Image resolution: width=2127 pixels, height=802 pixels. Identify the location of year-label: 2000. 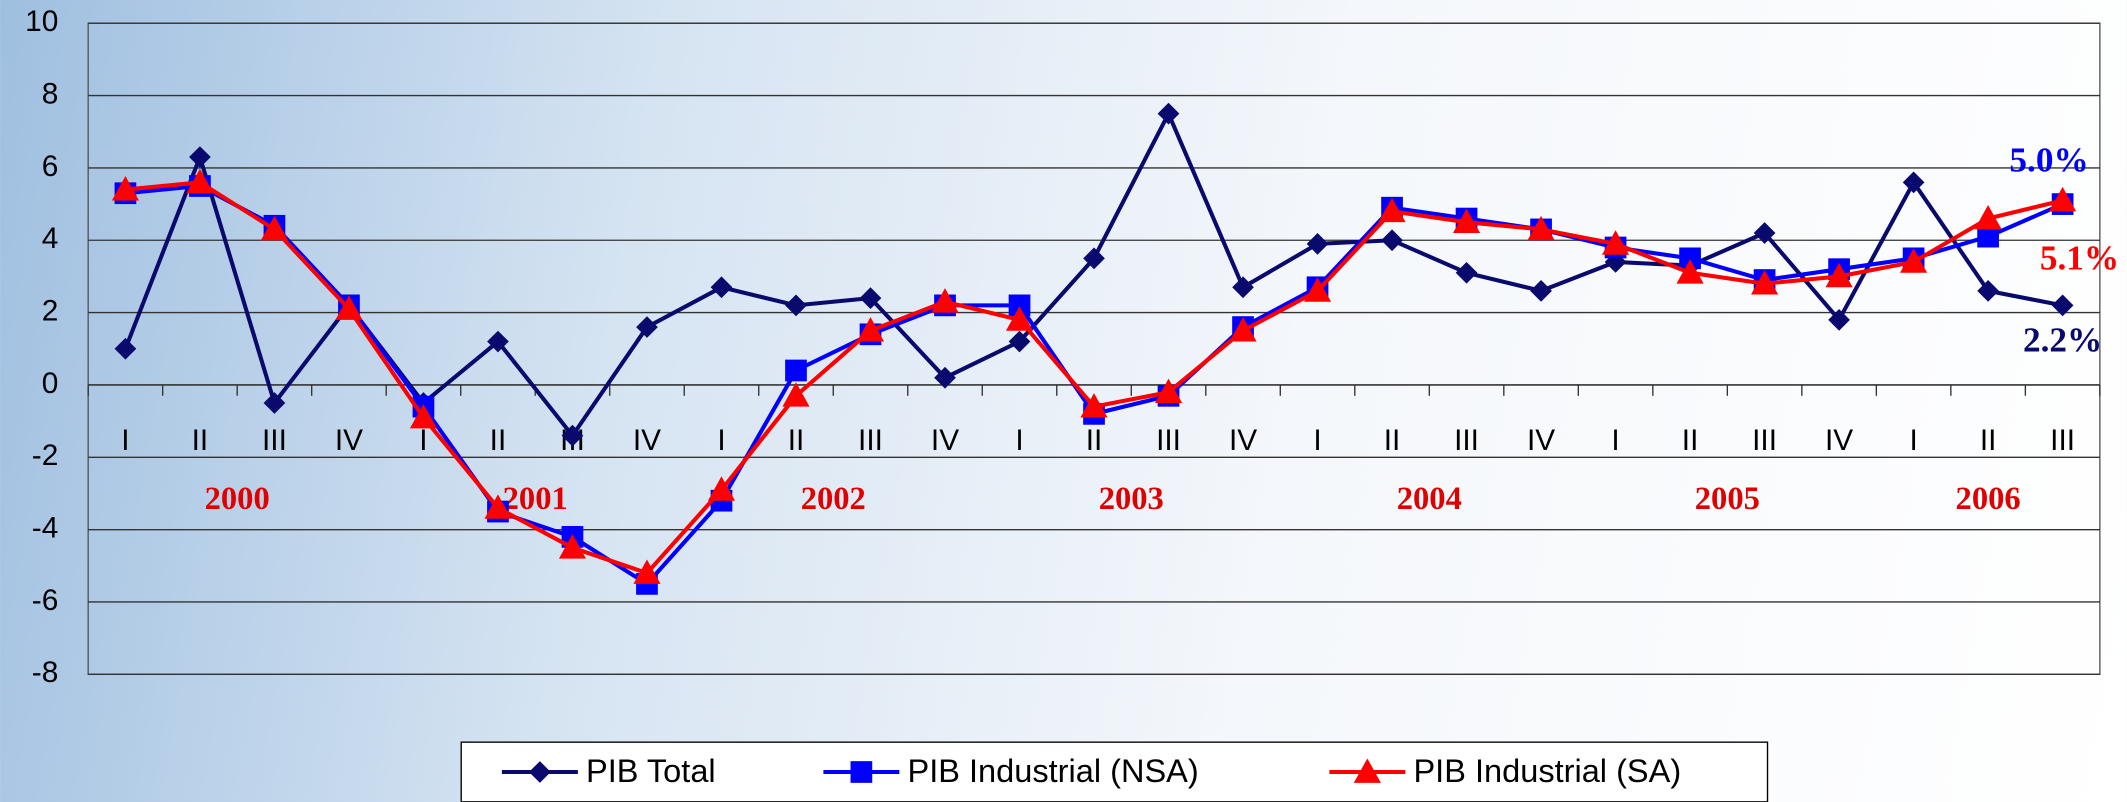
(237, 499).